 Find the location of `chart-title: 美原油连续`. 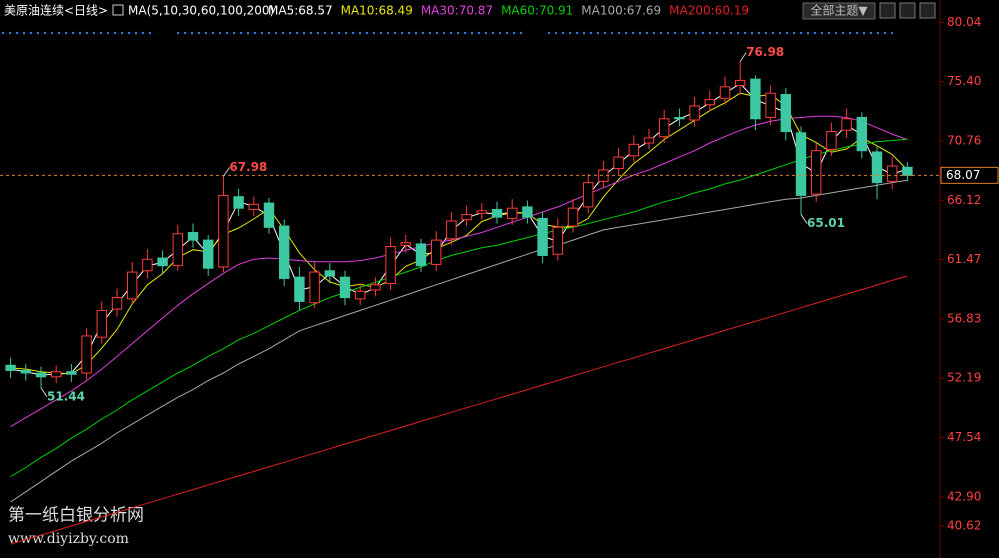

chart-title: 美原油连续 is located at coordinates (34, 10).